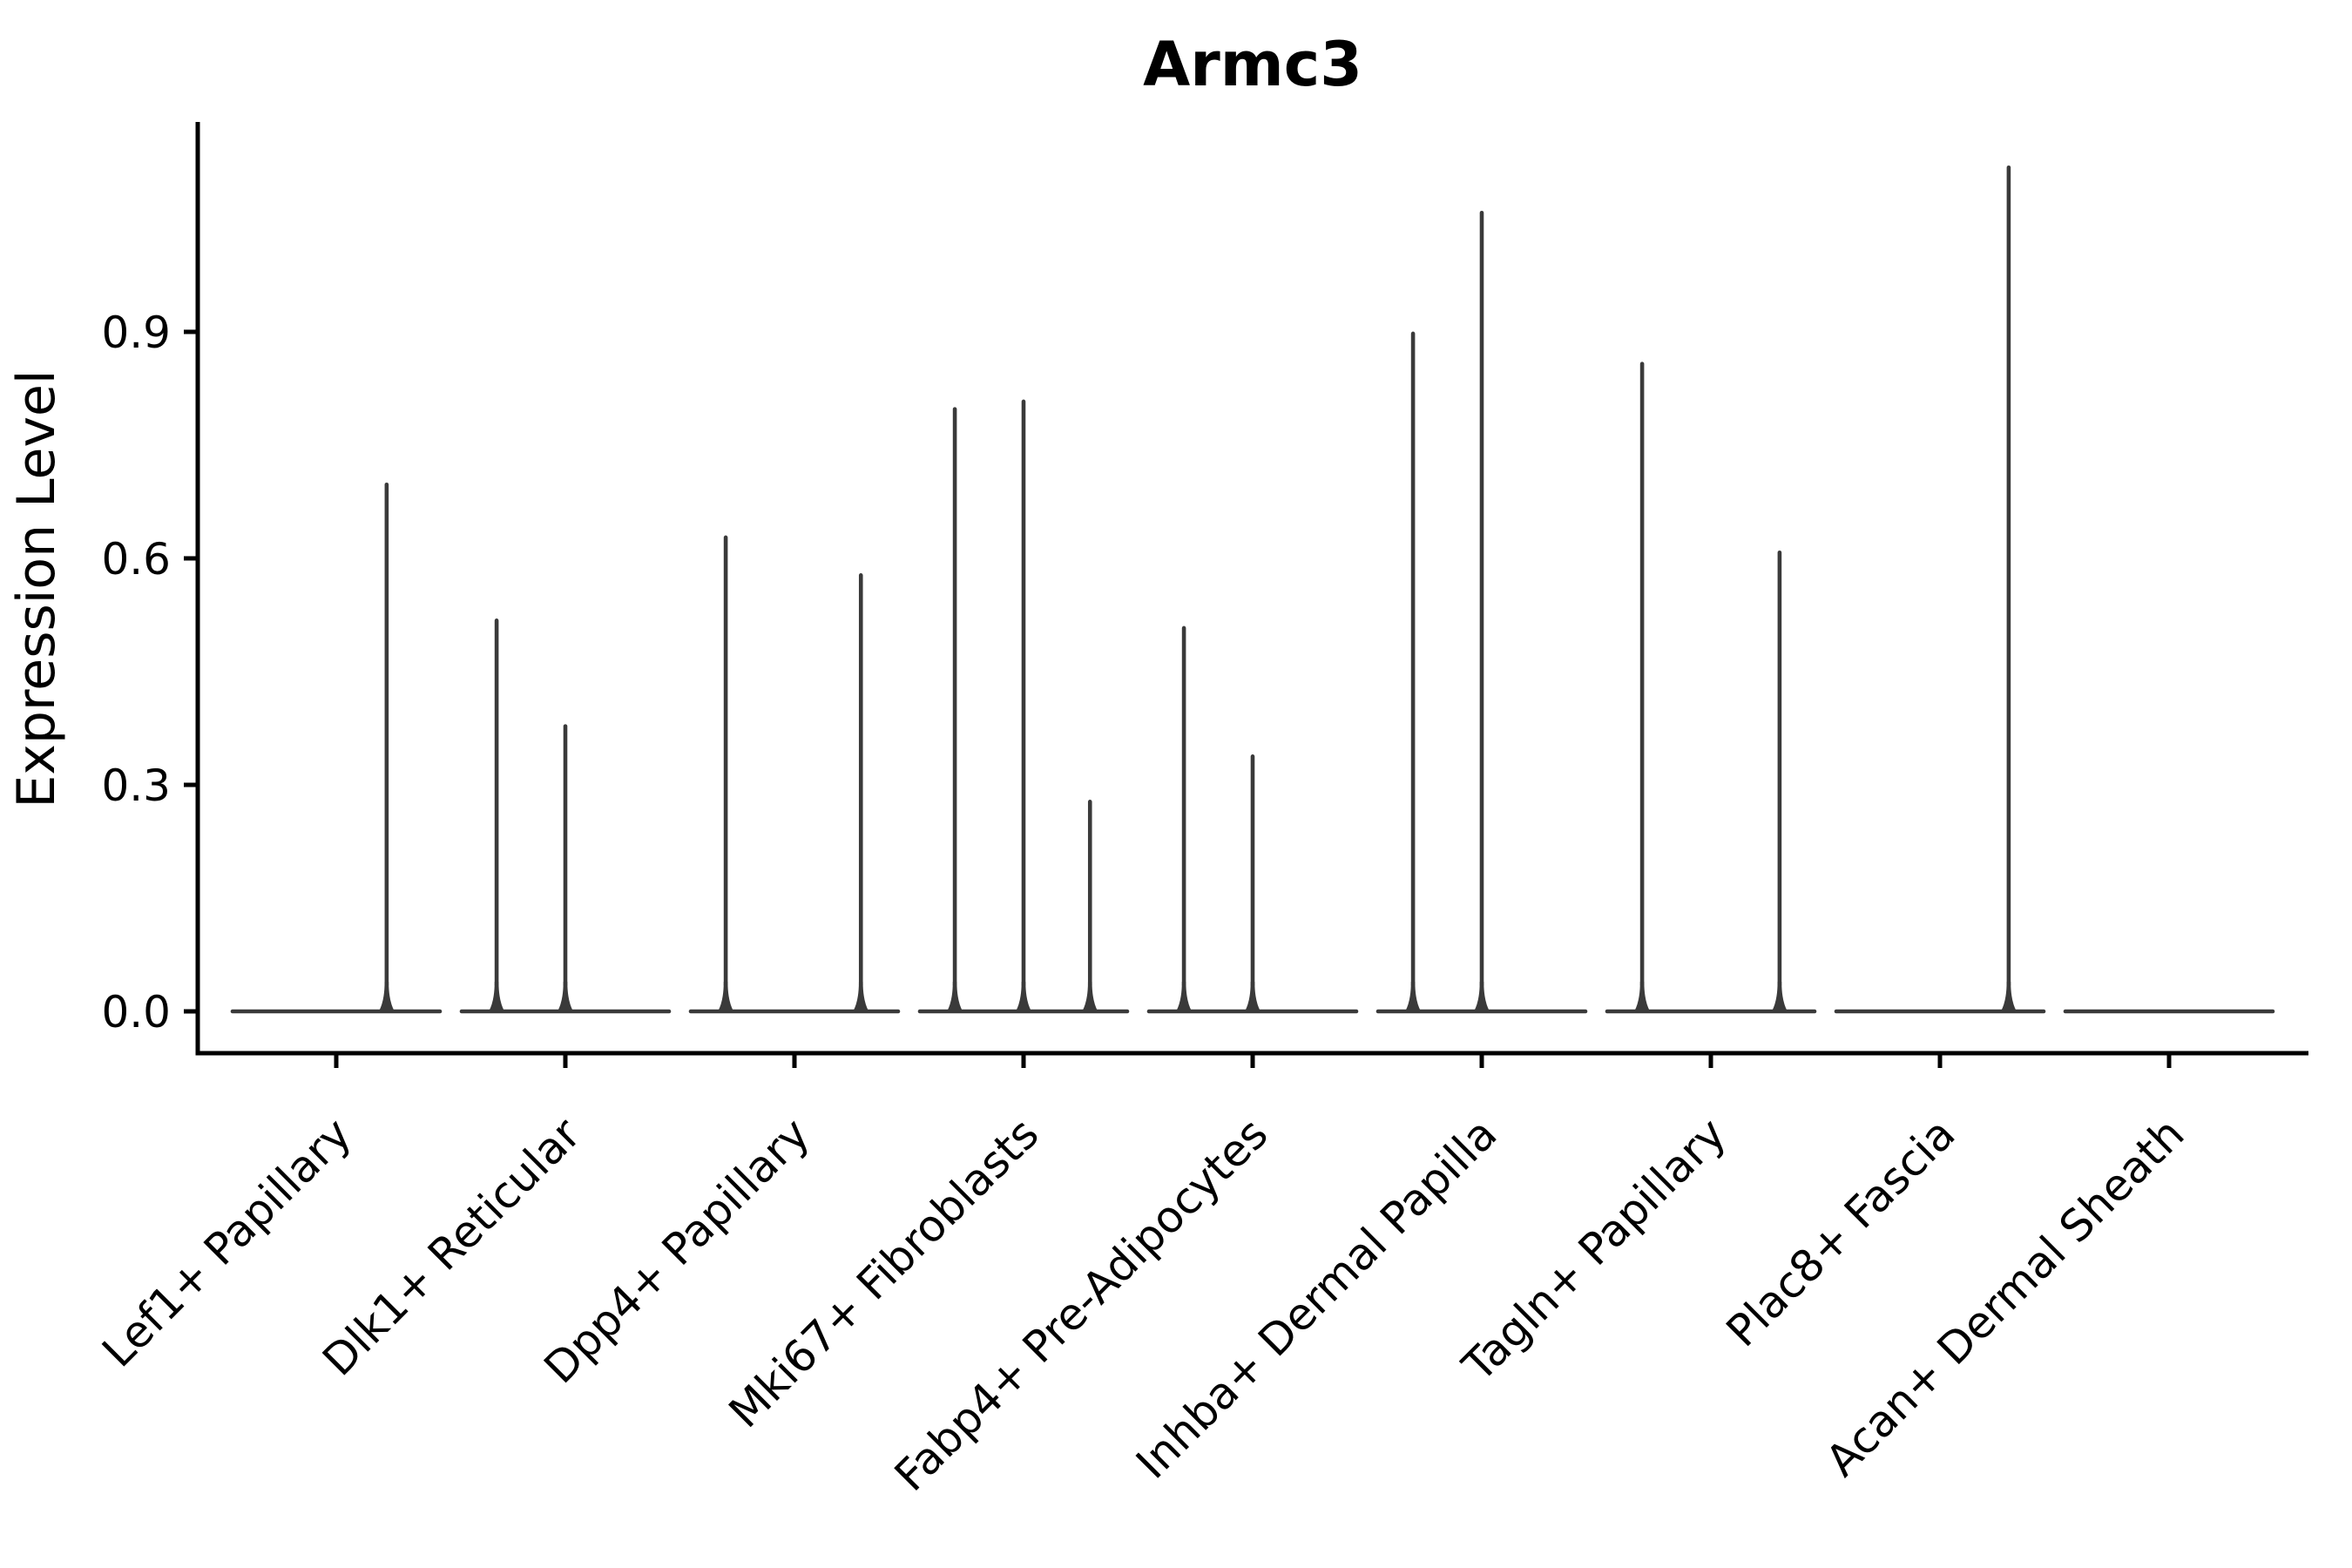 The image size is (2352, 1568). Describe the element at coordinates (1081, 1304) in the screenshot. I see `x-tick-label: Fabp4+ Pre-Adipocytes` at that location.